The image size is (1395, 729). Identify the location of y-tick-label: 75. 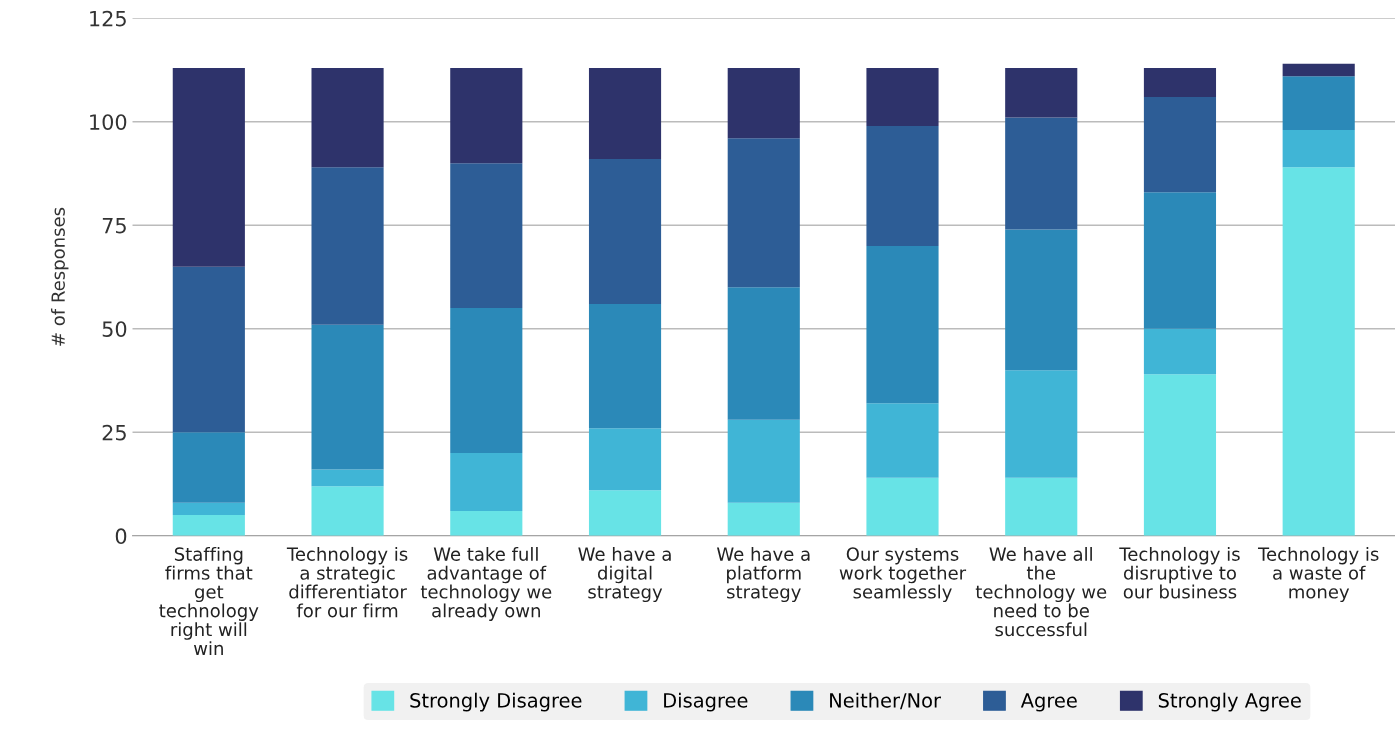
(114, 225).